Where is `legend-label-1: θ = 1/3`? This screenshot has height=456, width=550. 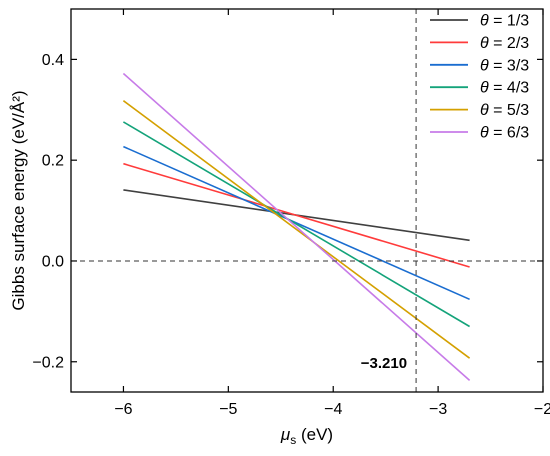
legend-label-1: θ = 1/3 is located at coordinates (504, 21).